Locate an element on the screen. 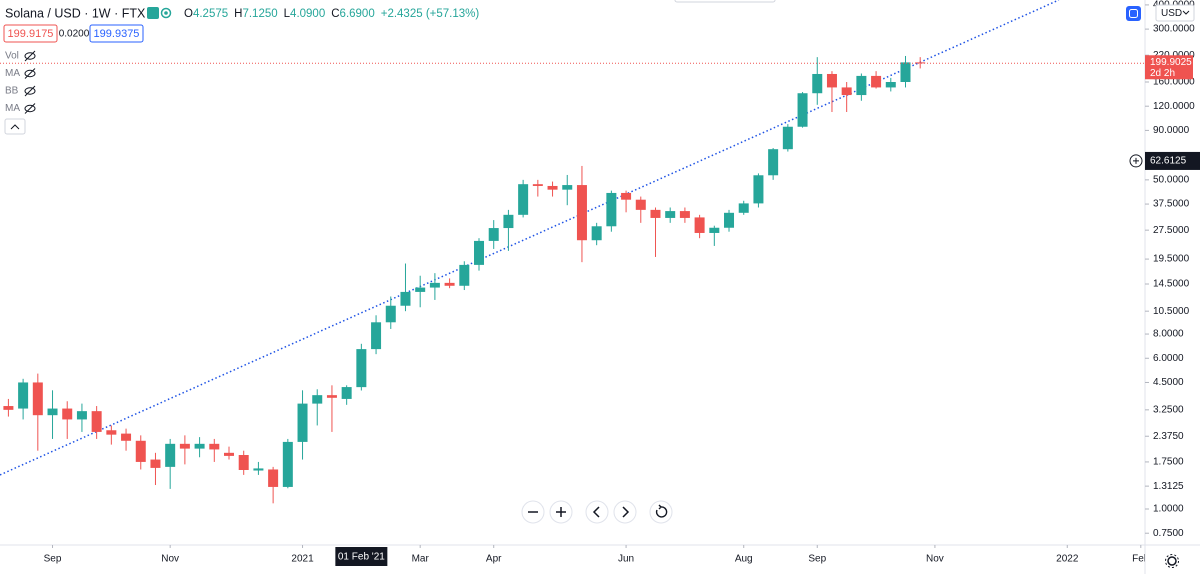  scroll-right-button is located at coordinates (625, 512).